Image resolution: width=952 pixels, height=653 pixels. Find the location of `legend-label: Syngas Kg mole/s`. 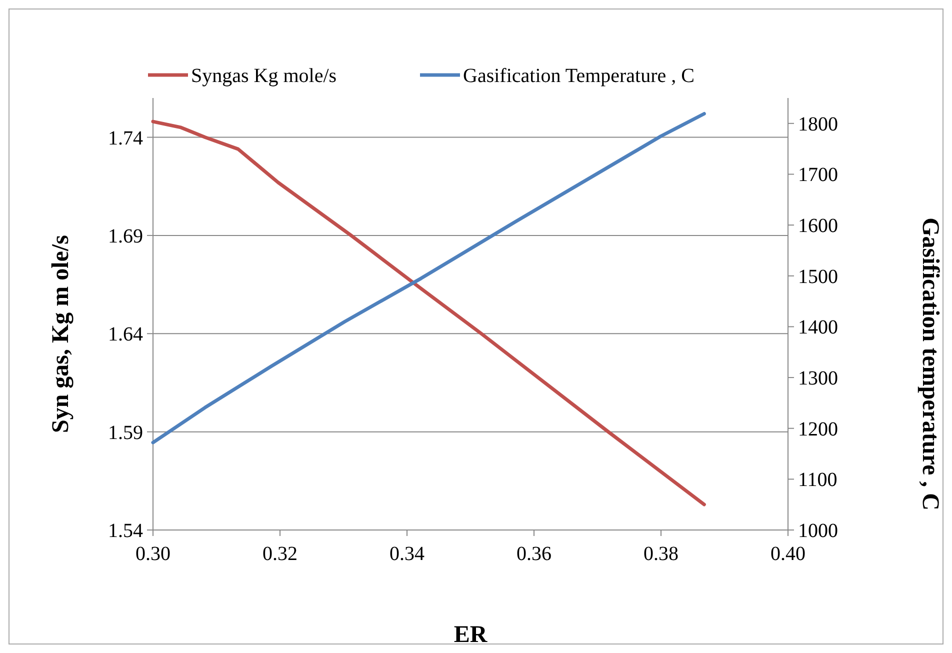

legend-label: Syngas Kg mole/s is located at coordinates (264, 76).